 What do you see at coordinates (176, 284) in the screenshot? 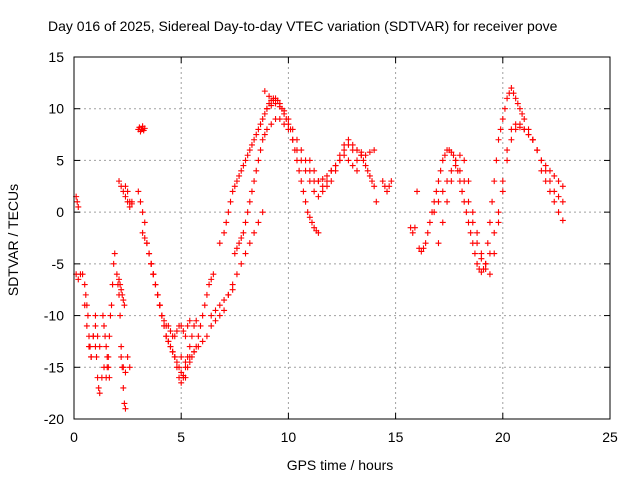
I see `series-track-m` at bounding box center [176, 284].